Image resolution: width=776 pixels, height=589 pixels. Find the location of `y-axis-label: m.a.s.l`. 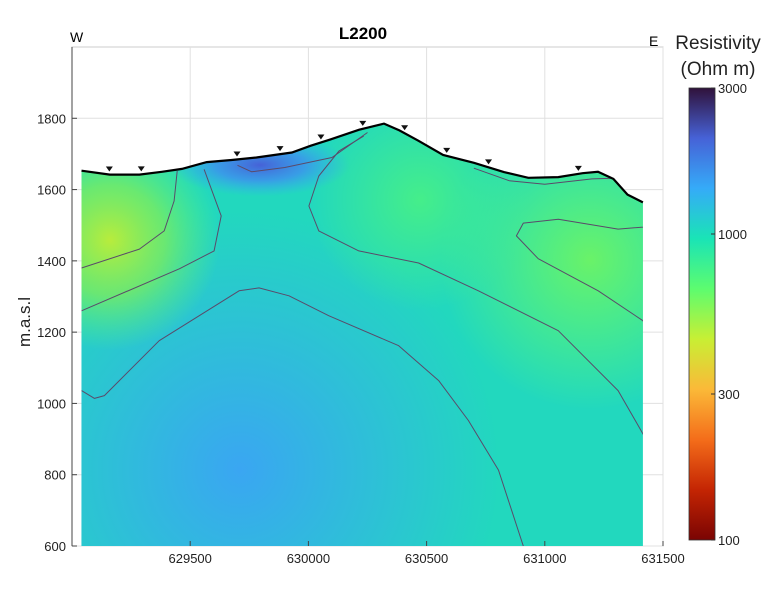

y-axis-label: m.a.s.l is located at coordinates (24, 322).